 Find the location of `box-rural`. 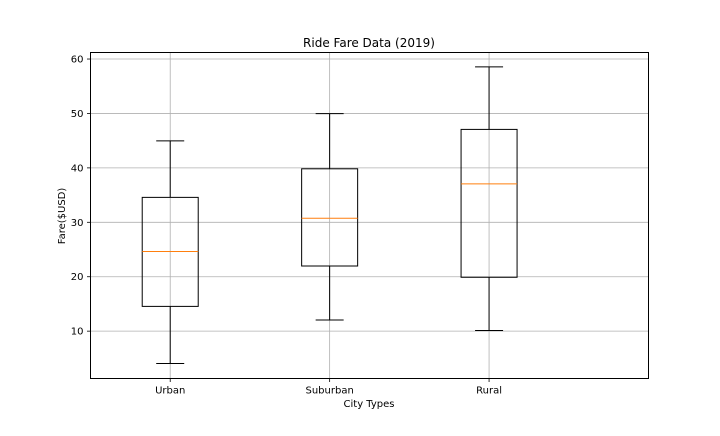

box-rural is located at coordinates (489, 199).